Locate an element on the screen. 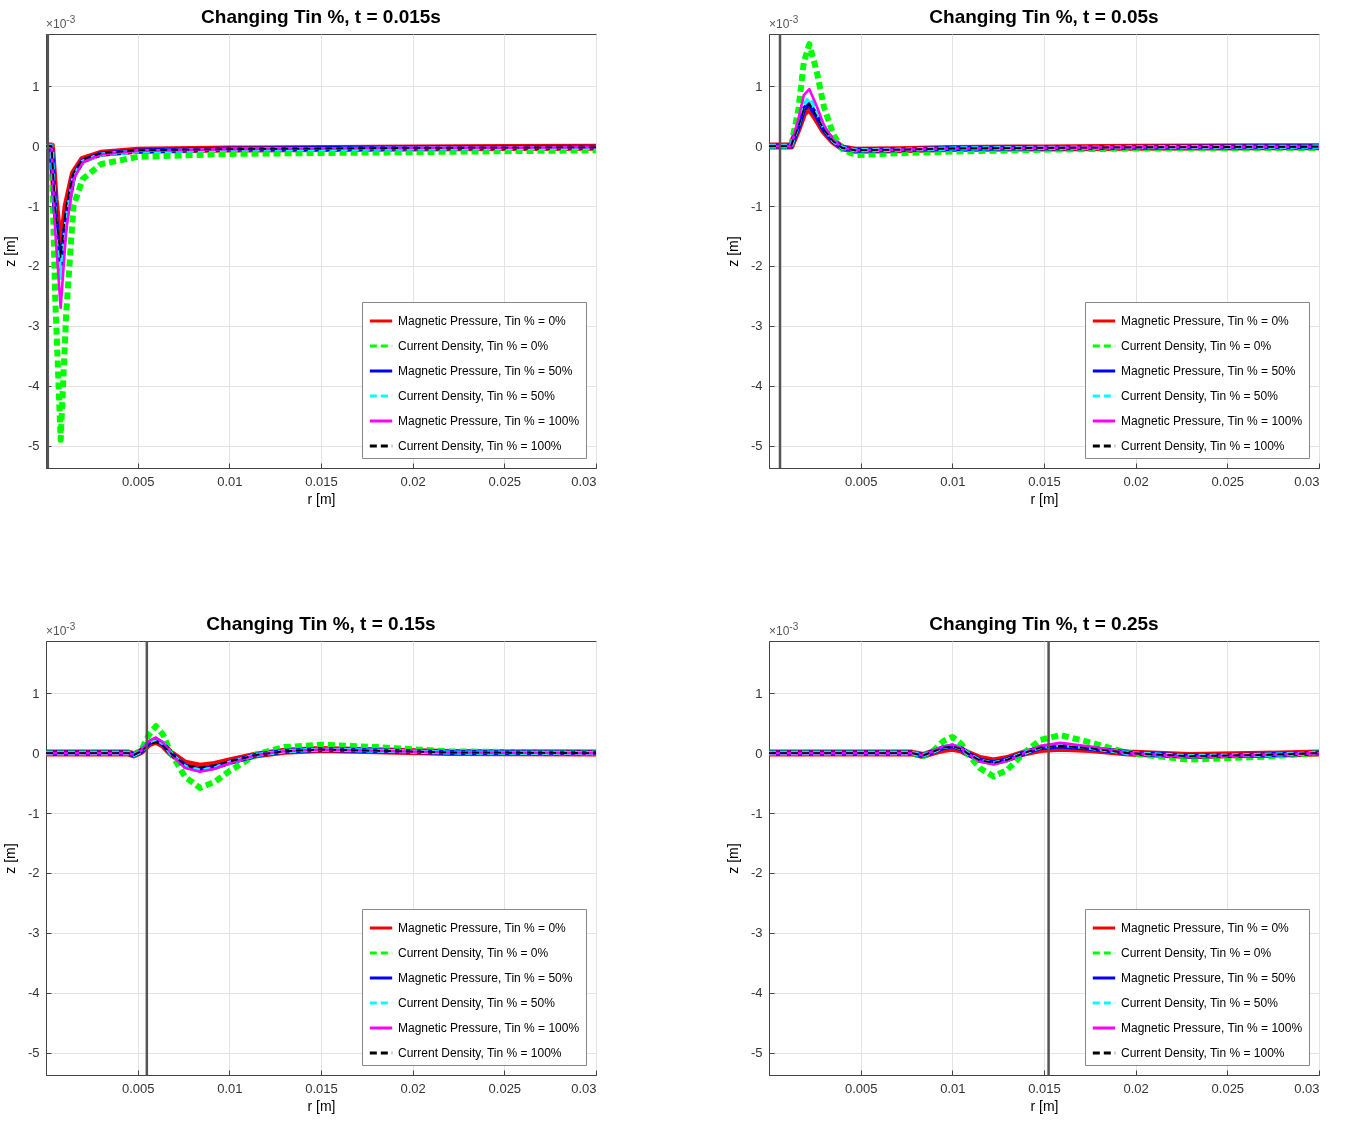 The image size is (1354, 1138). chart-title: Changing Tin %, t = 0.15s is located at coordinates (321, 623).